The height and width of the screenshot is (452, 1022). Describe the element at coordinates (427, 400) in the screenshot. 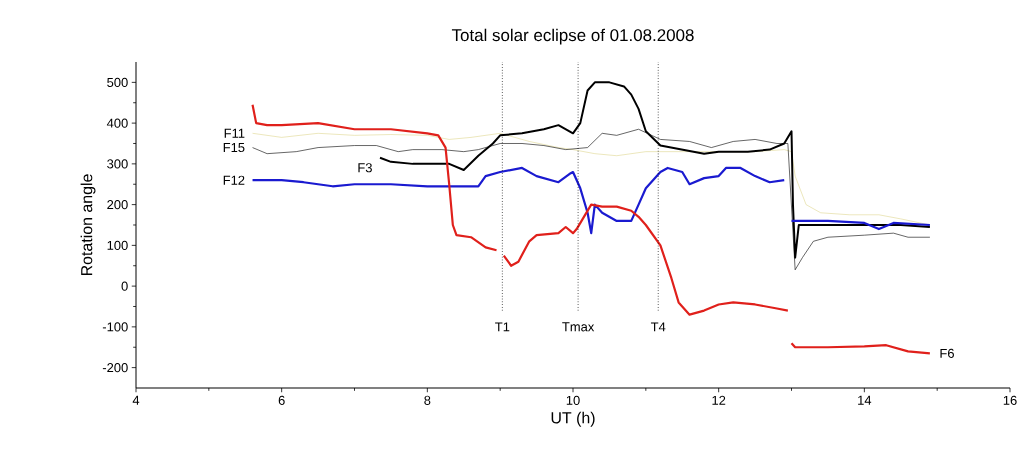

I see `x-tick-label: 8` at that location.